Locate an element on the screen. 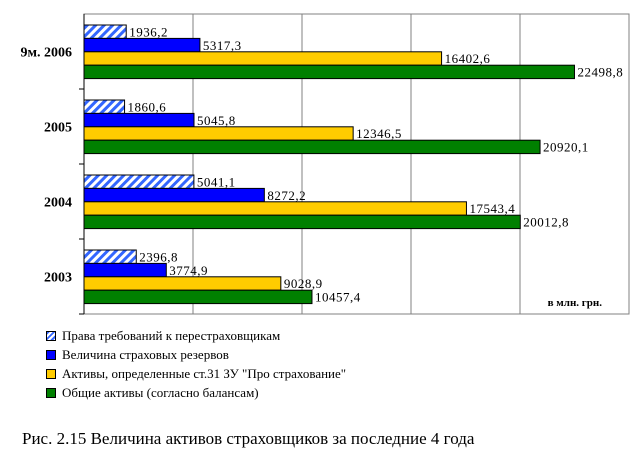 The width and height of the screenshot is (643, 456). legend-label: Общие активы (согласно балансам) is located at coordinates (160, 392).